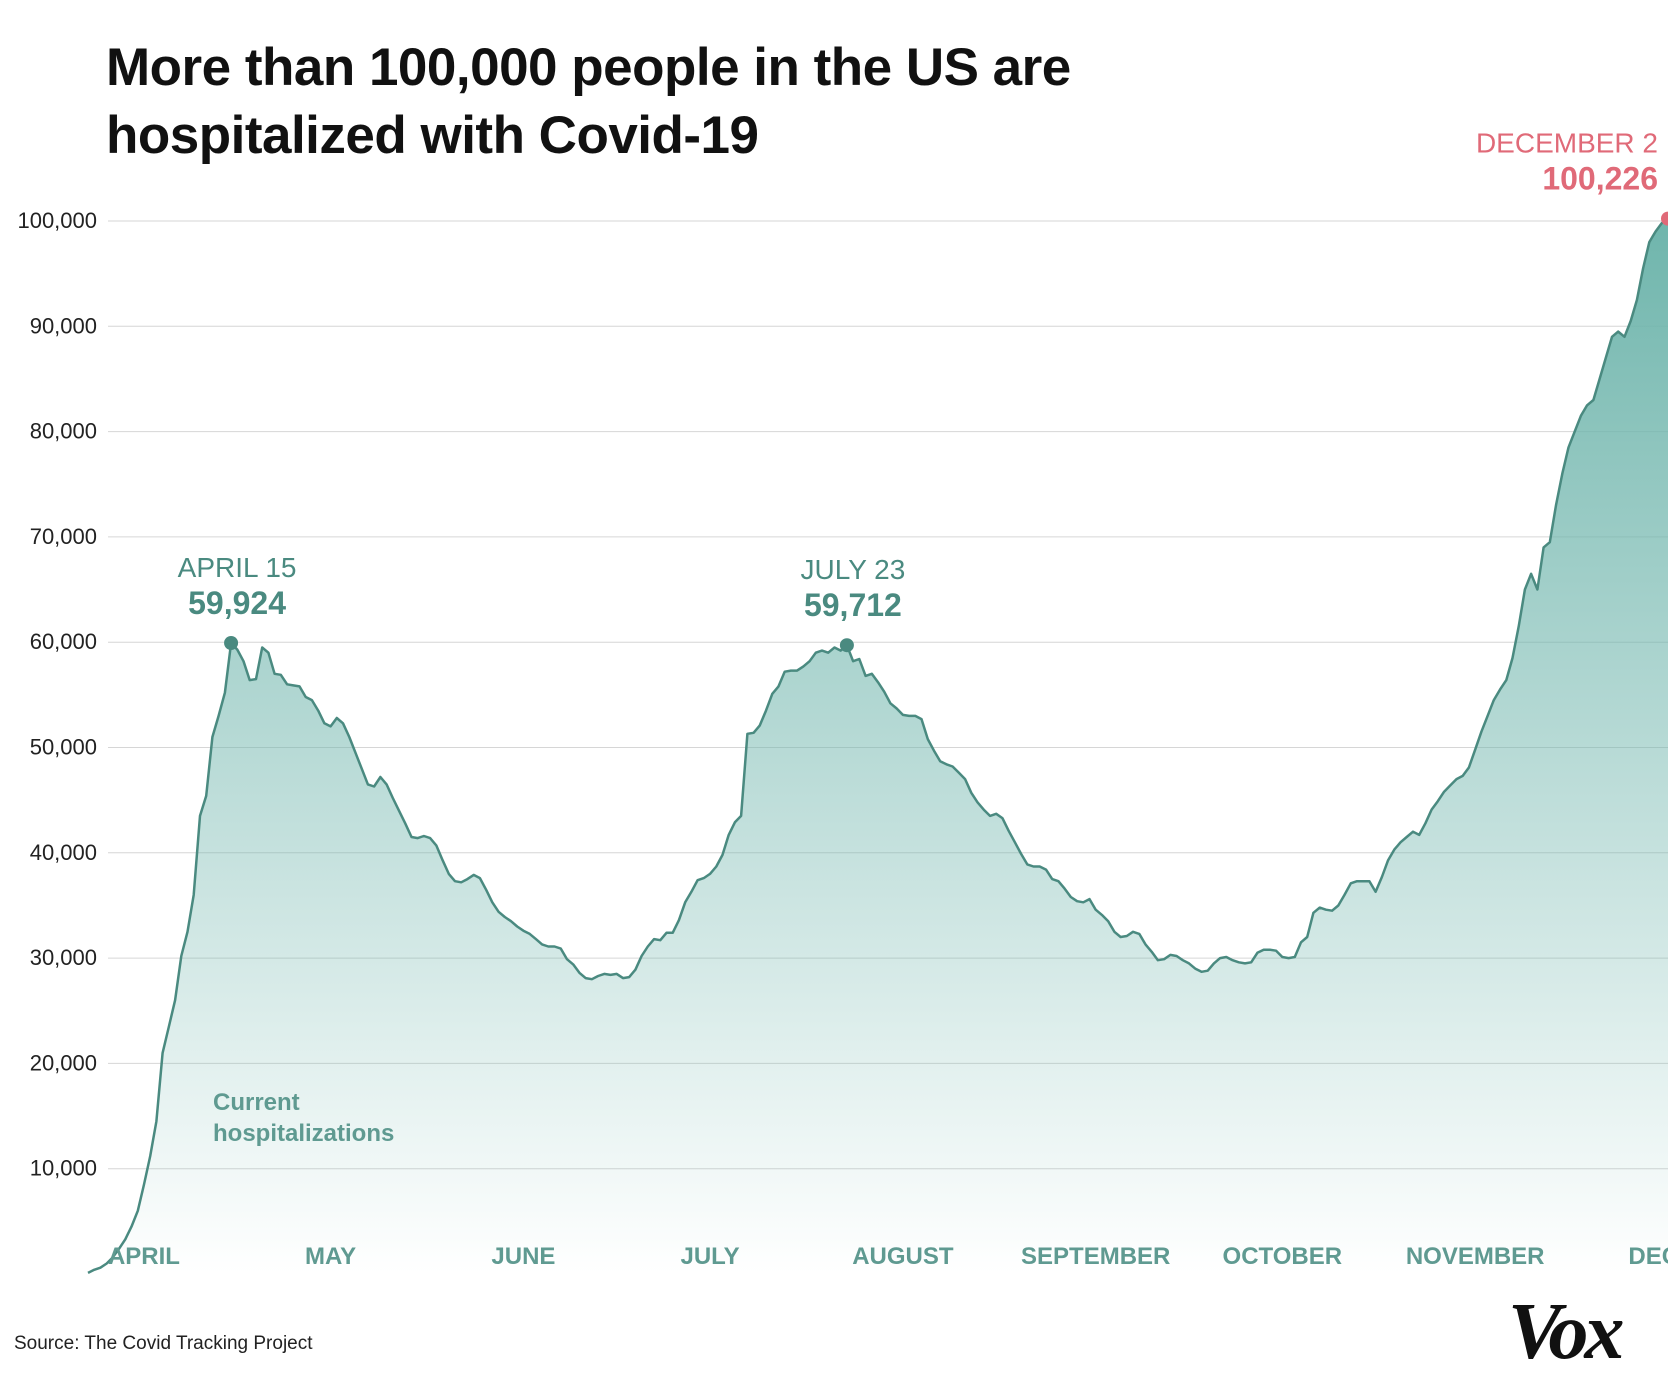 The height and width of the screenshot is (1376, 1668). What do you see at coordinates (330, 1256) in the screenshot?
I see `x-month-label: MAY` at bounding box center [330, 1256].